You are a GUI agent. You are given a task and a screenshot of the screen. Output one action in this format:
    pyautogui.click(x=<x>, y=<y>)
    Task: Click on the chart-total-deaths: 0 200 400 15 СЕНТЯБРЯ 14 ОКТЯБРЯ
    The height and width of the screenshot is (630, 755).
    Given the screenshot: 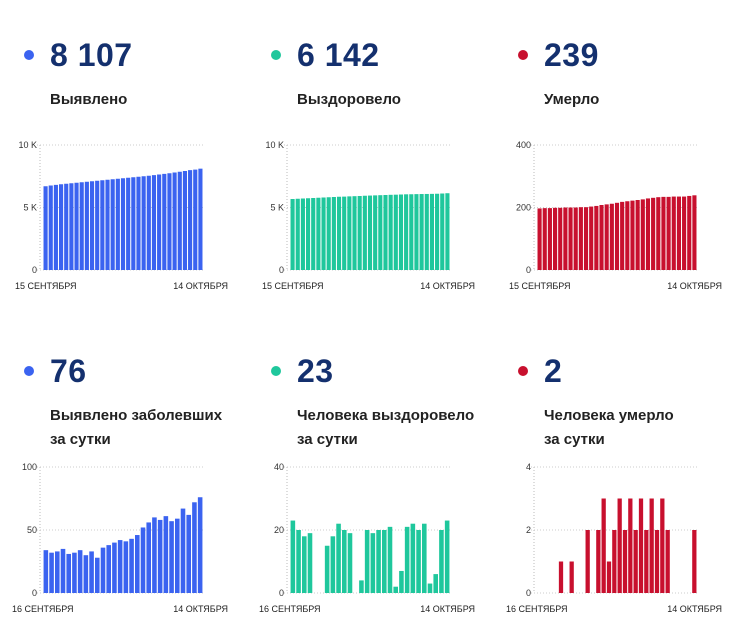 What is the action you would take?
    pyautogui.click(x=615, y=215)
    